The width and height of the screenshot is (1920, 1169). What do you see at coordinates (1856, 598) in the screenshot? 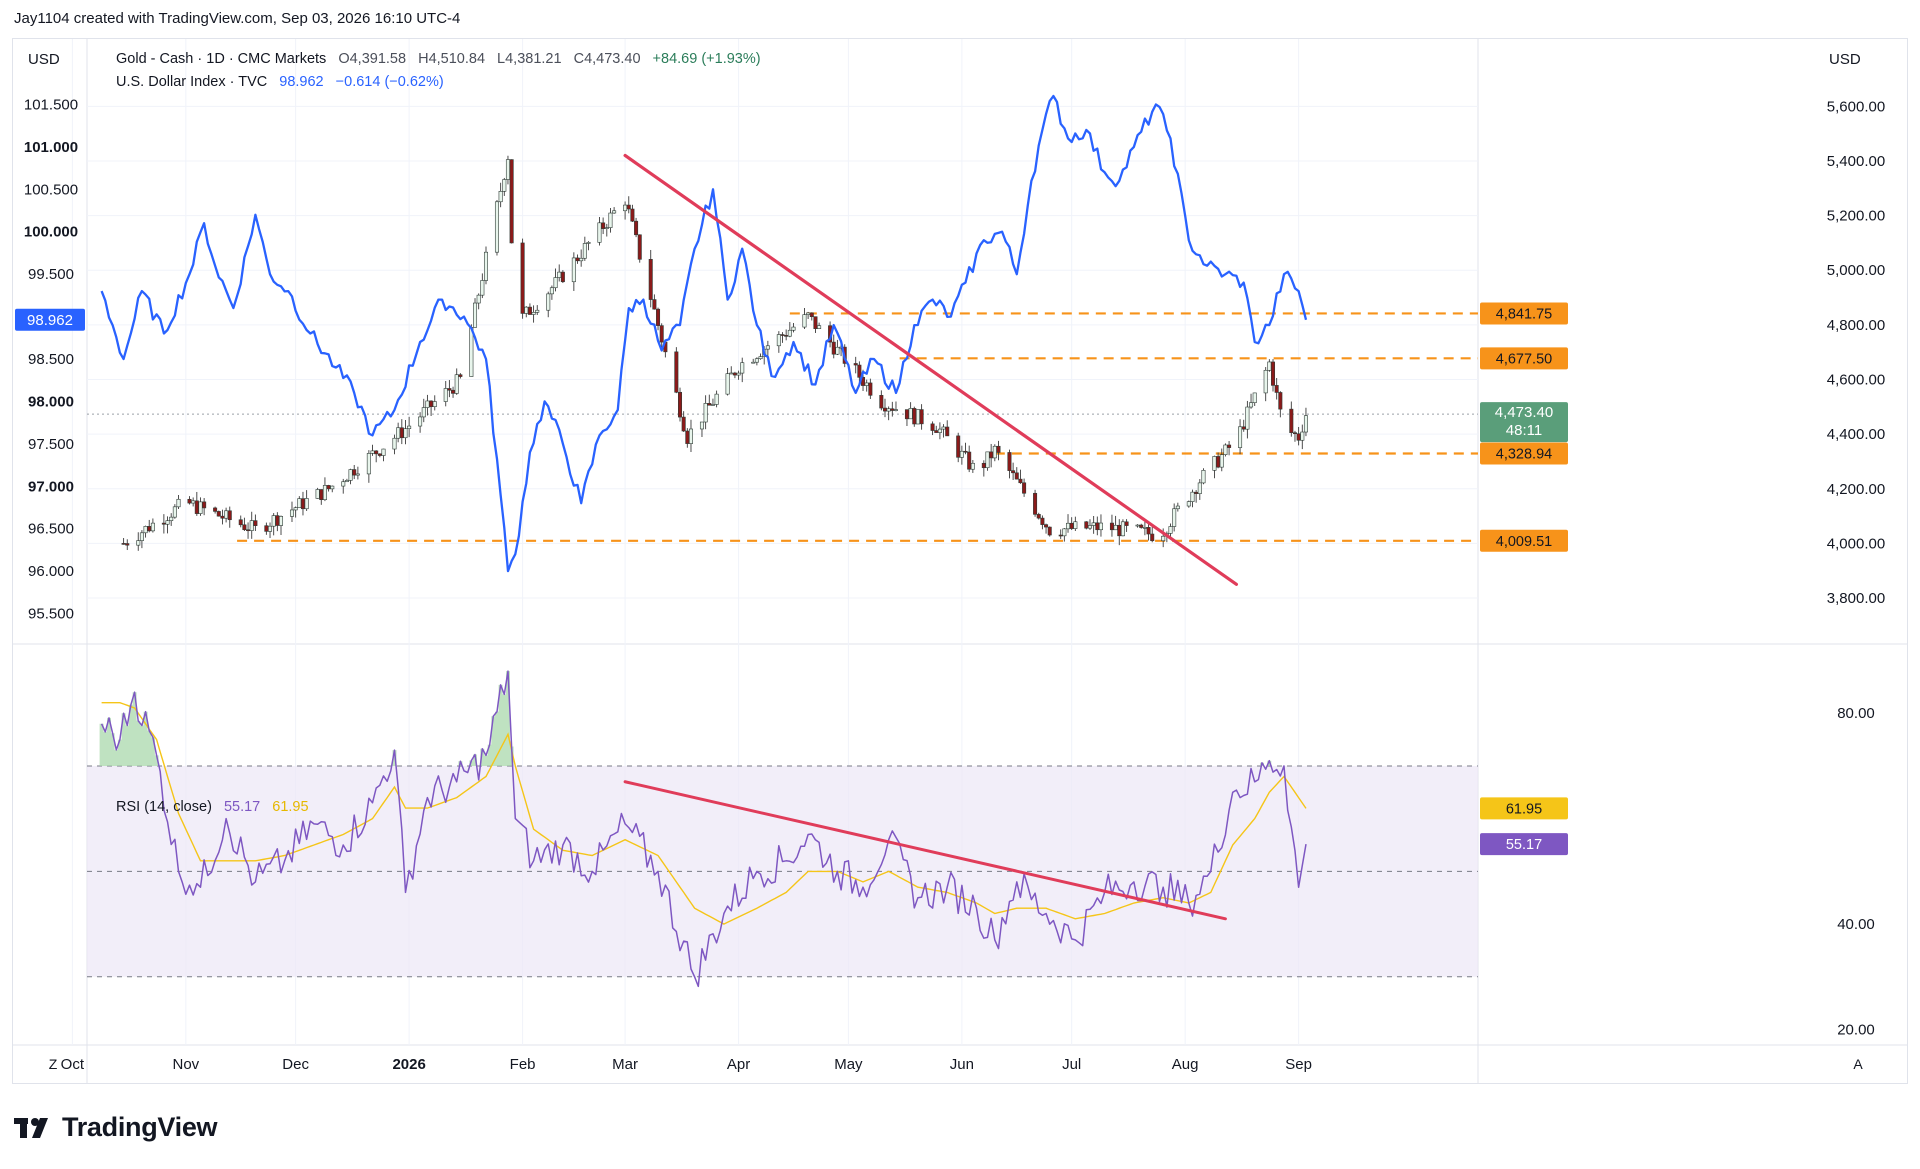
I see `gold-y-tick-label: 3,800.00` at bounding box center [1856, 598].